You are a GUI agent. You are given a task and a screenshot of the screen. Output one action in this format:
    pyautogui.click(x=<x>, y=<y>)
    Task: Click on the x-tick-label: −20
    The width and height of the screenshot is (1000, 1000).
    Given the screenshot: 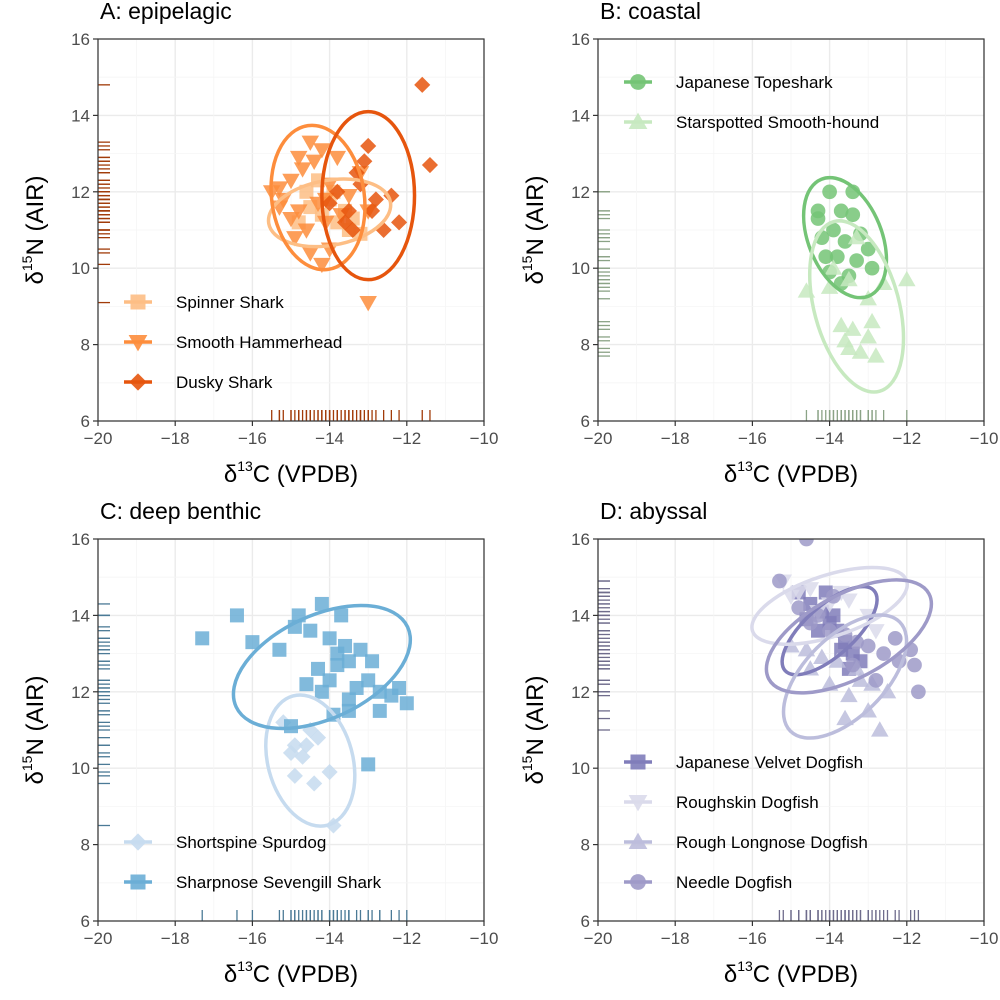 What is the action you would take?
    pyautogui.click(x=98, y=438)
    